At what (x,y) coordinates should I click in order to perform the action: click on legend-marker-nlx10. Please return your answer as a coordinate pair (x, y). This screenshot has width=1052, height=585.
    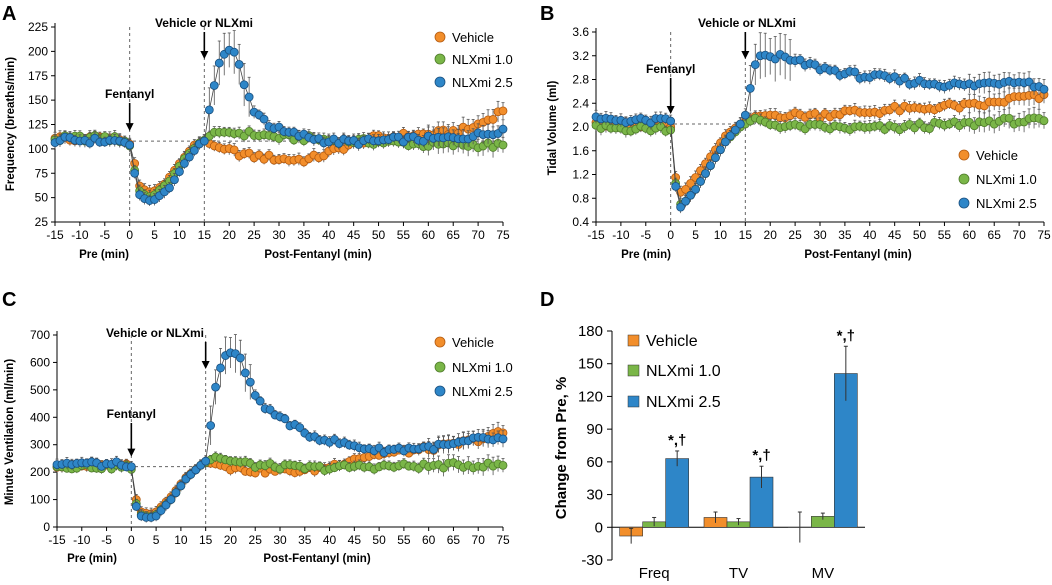
    Looking at the image, I should click on (964, 179).